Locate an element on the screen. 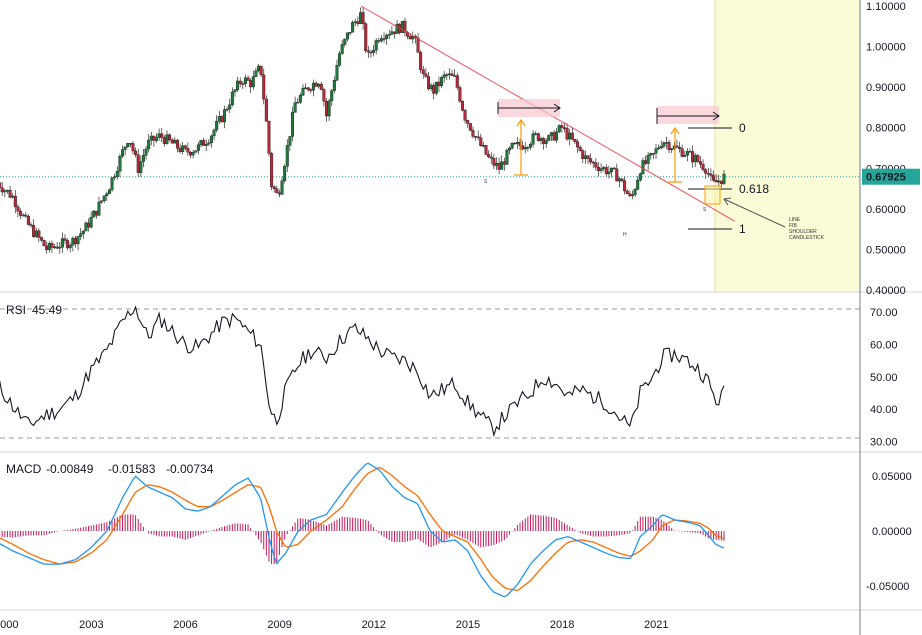  fib-label-0: 0 is located at coordinates (742, 128).